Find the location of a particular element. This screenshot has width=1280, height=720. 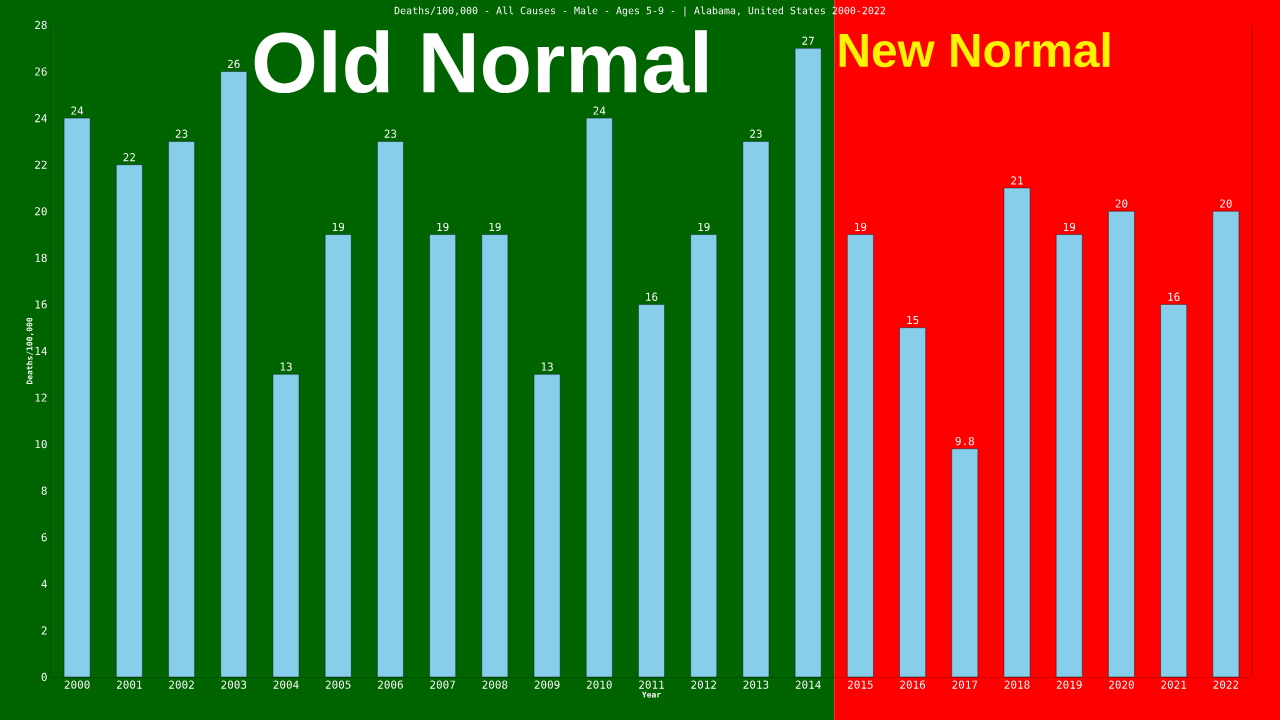

y-tick-label: 14 is located at coordinates (41, 350).